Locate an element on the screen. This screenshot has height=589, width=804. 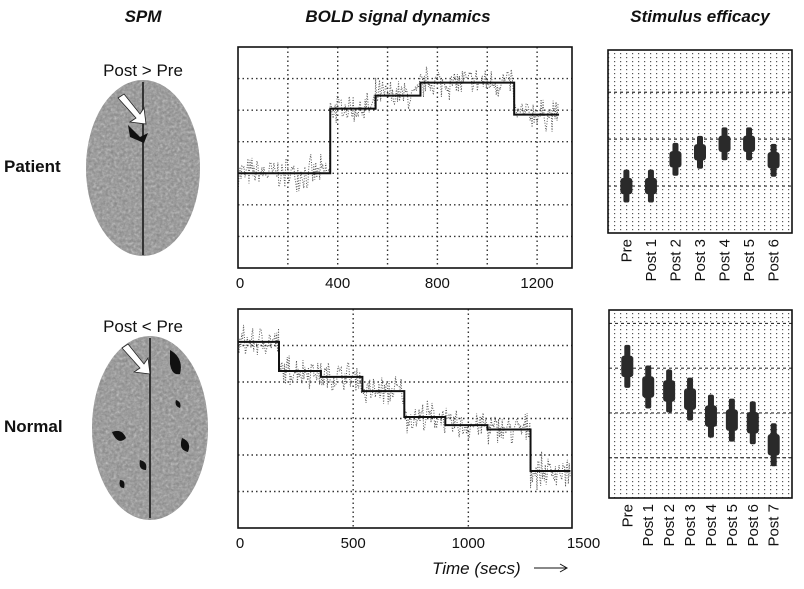
row-label-normal: Normal is located at coordinates (33, 426).